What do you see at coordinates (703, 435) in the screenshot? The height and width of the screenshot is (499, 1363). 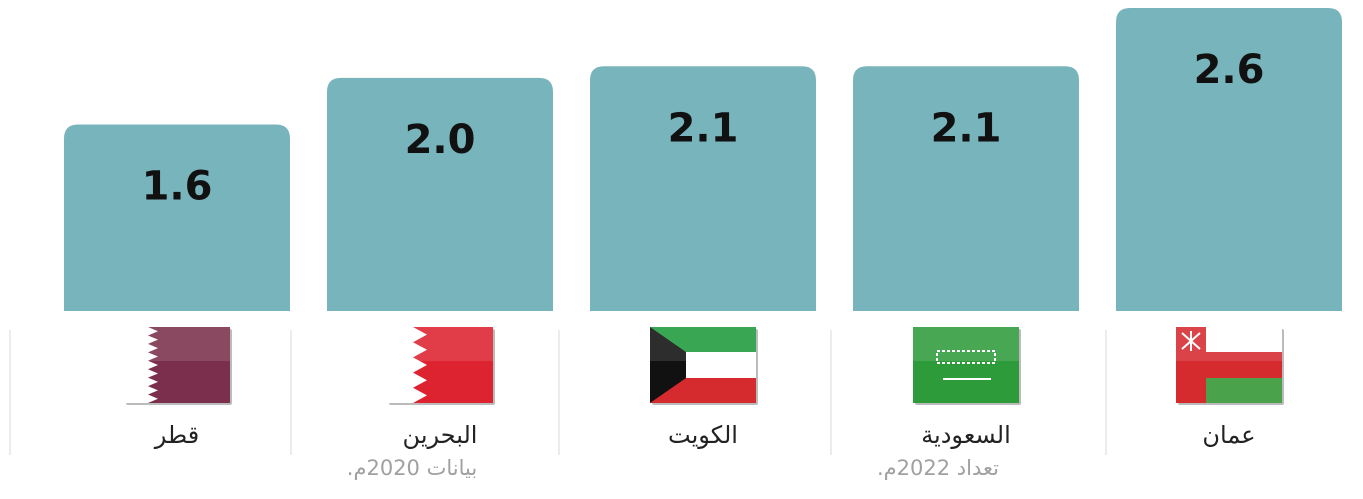 I see `category-label: الكويت` at bounding box center [703, 435].